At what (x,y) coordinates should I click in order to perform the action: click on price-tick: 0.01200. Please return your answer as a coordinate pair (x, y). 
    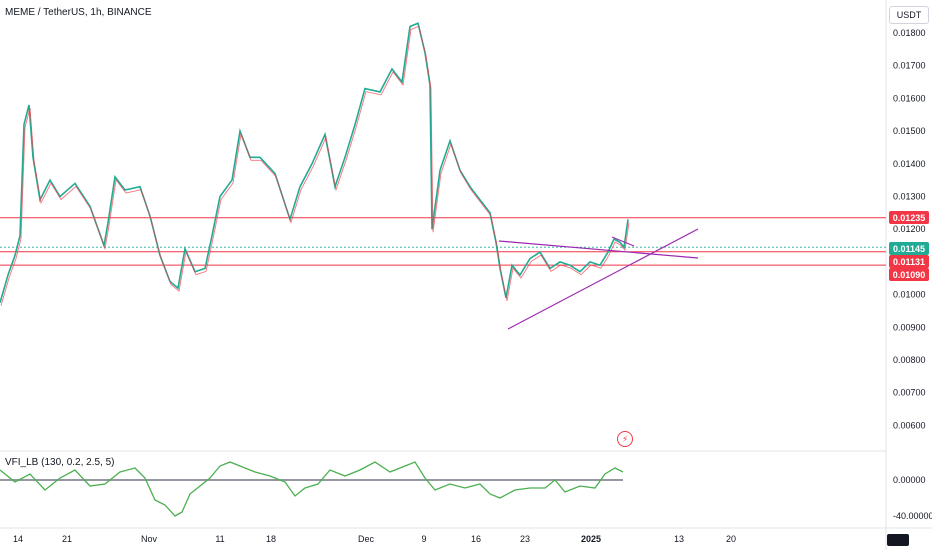
    Looking at the image, I should click on (909, 229).